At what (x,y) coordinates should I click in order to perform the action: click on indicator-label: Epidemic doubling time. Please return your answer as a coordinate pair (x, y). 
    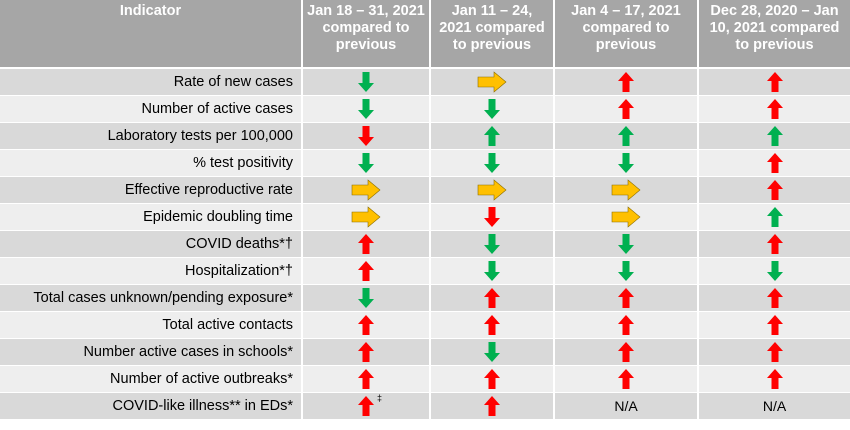
    Looking at the image, I should click on (151, 217).